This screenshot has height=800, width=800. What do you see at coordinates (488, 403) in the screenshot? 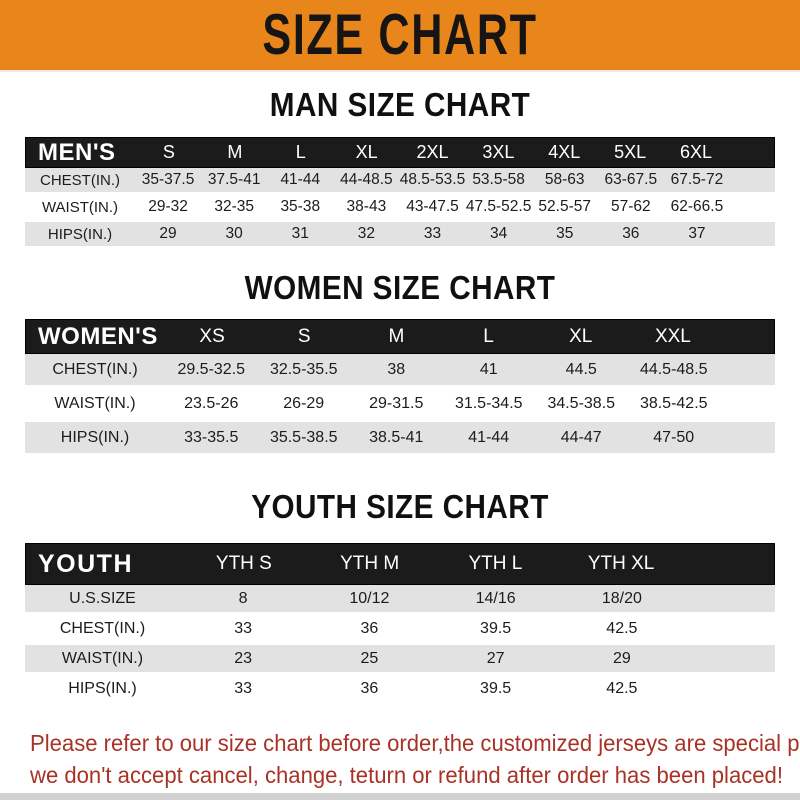
I see `cell-value: 31.5-34.5` at bounding box center [488, 403].